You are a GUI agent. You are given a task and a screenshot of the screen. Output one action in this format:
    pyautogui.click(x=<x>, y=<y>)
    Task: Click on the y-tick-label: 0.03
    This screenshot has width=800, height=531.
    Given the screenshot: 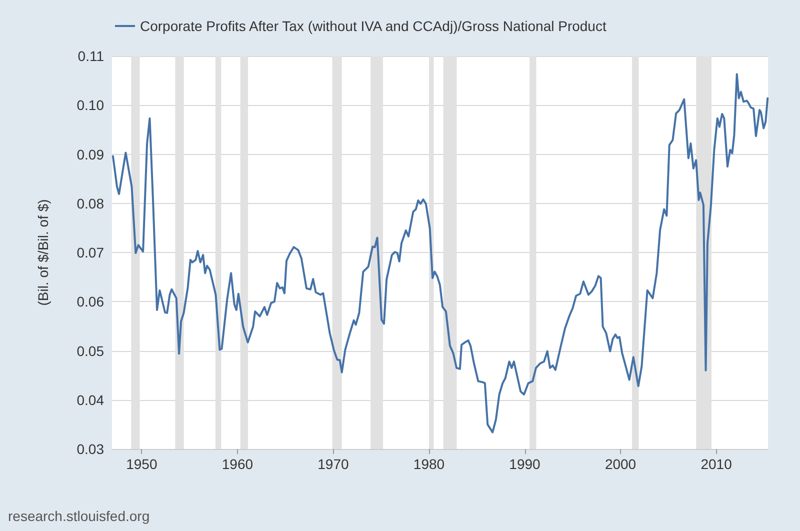 What is the action you would take?
    pyautogui.click(x=90, y=449)
    